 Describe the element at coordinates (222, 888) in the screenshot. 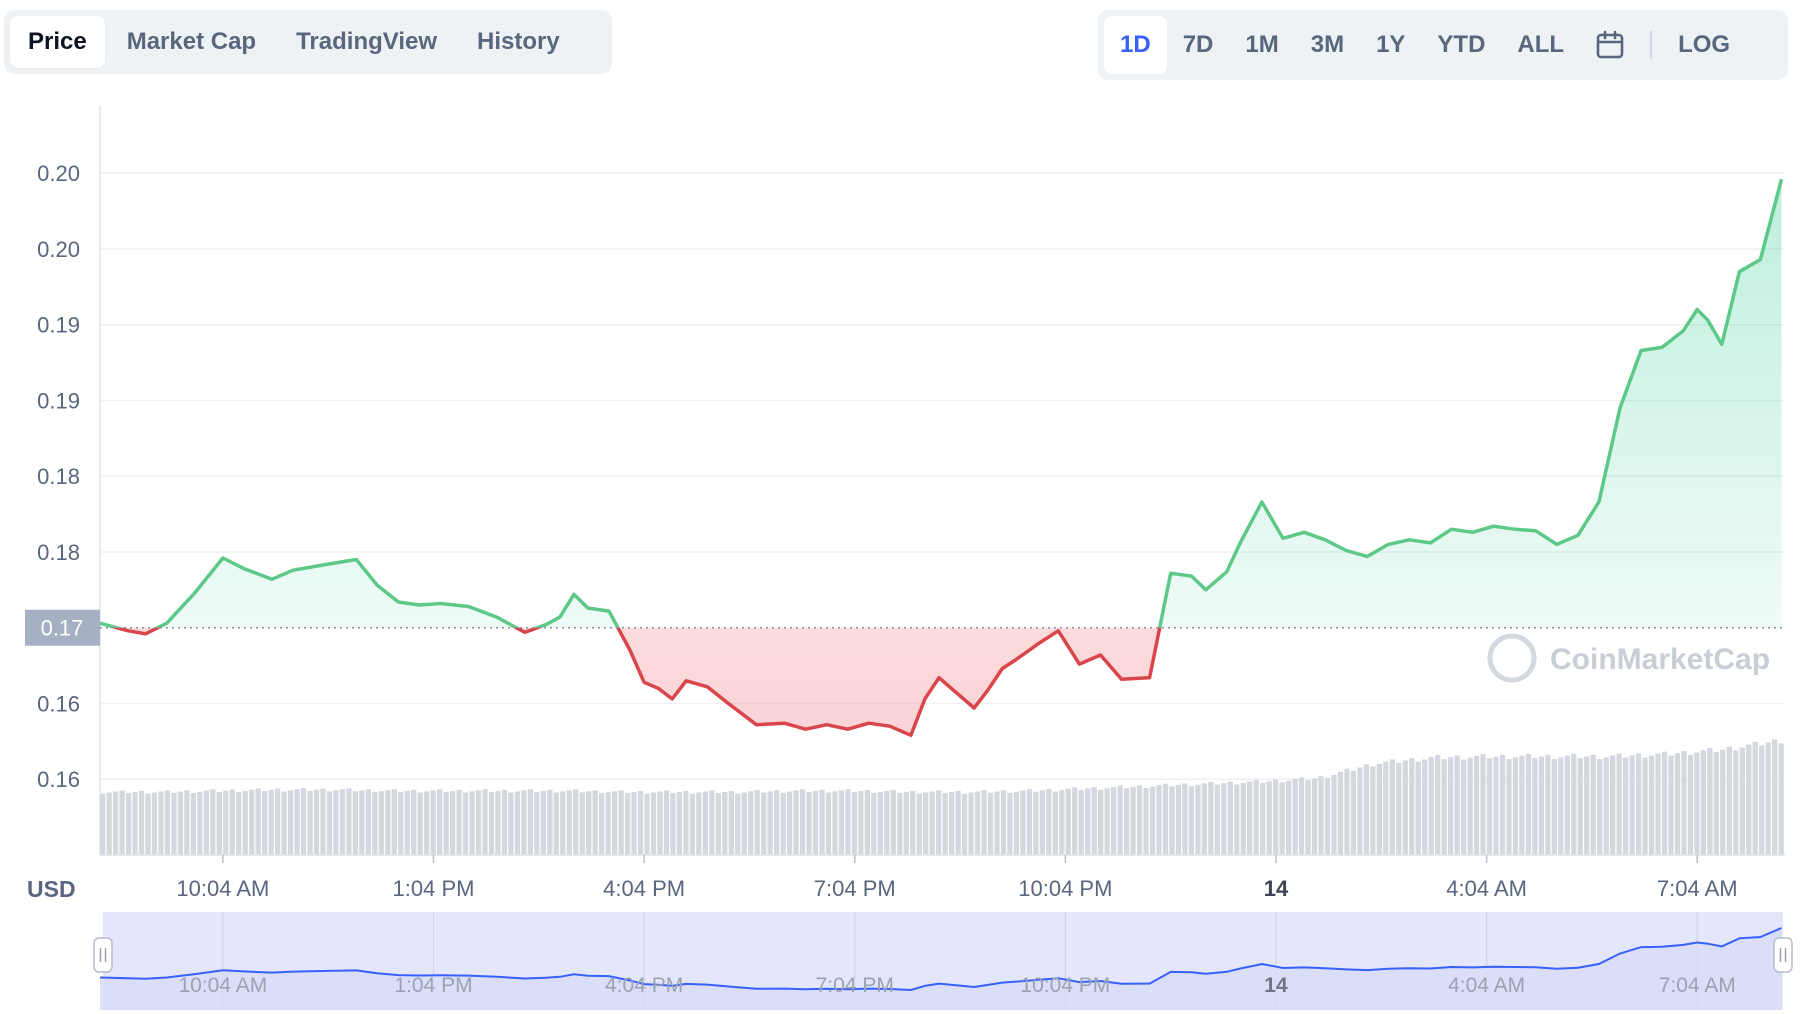

I see `x-tick-label: 10:04 AM` at that location.